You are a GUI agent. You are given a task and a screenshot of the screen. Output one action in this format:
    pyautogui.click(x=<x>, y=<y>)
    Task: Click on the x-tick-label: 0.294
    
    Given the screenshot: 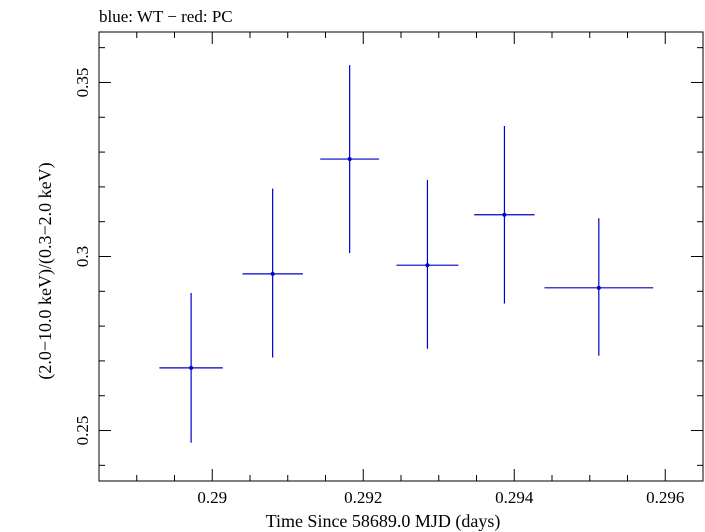 What is the action you would take?
    pyautogui.click(x=514, y=497)
    